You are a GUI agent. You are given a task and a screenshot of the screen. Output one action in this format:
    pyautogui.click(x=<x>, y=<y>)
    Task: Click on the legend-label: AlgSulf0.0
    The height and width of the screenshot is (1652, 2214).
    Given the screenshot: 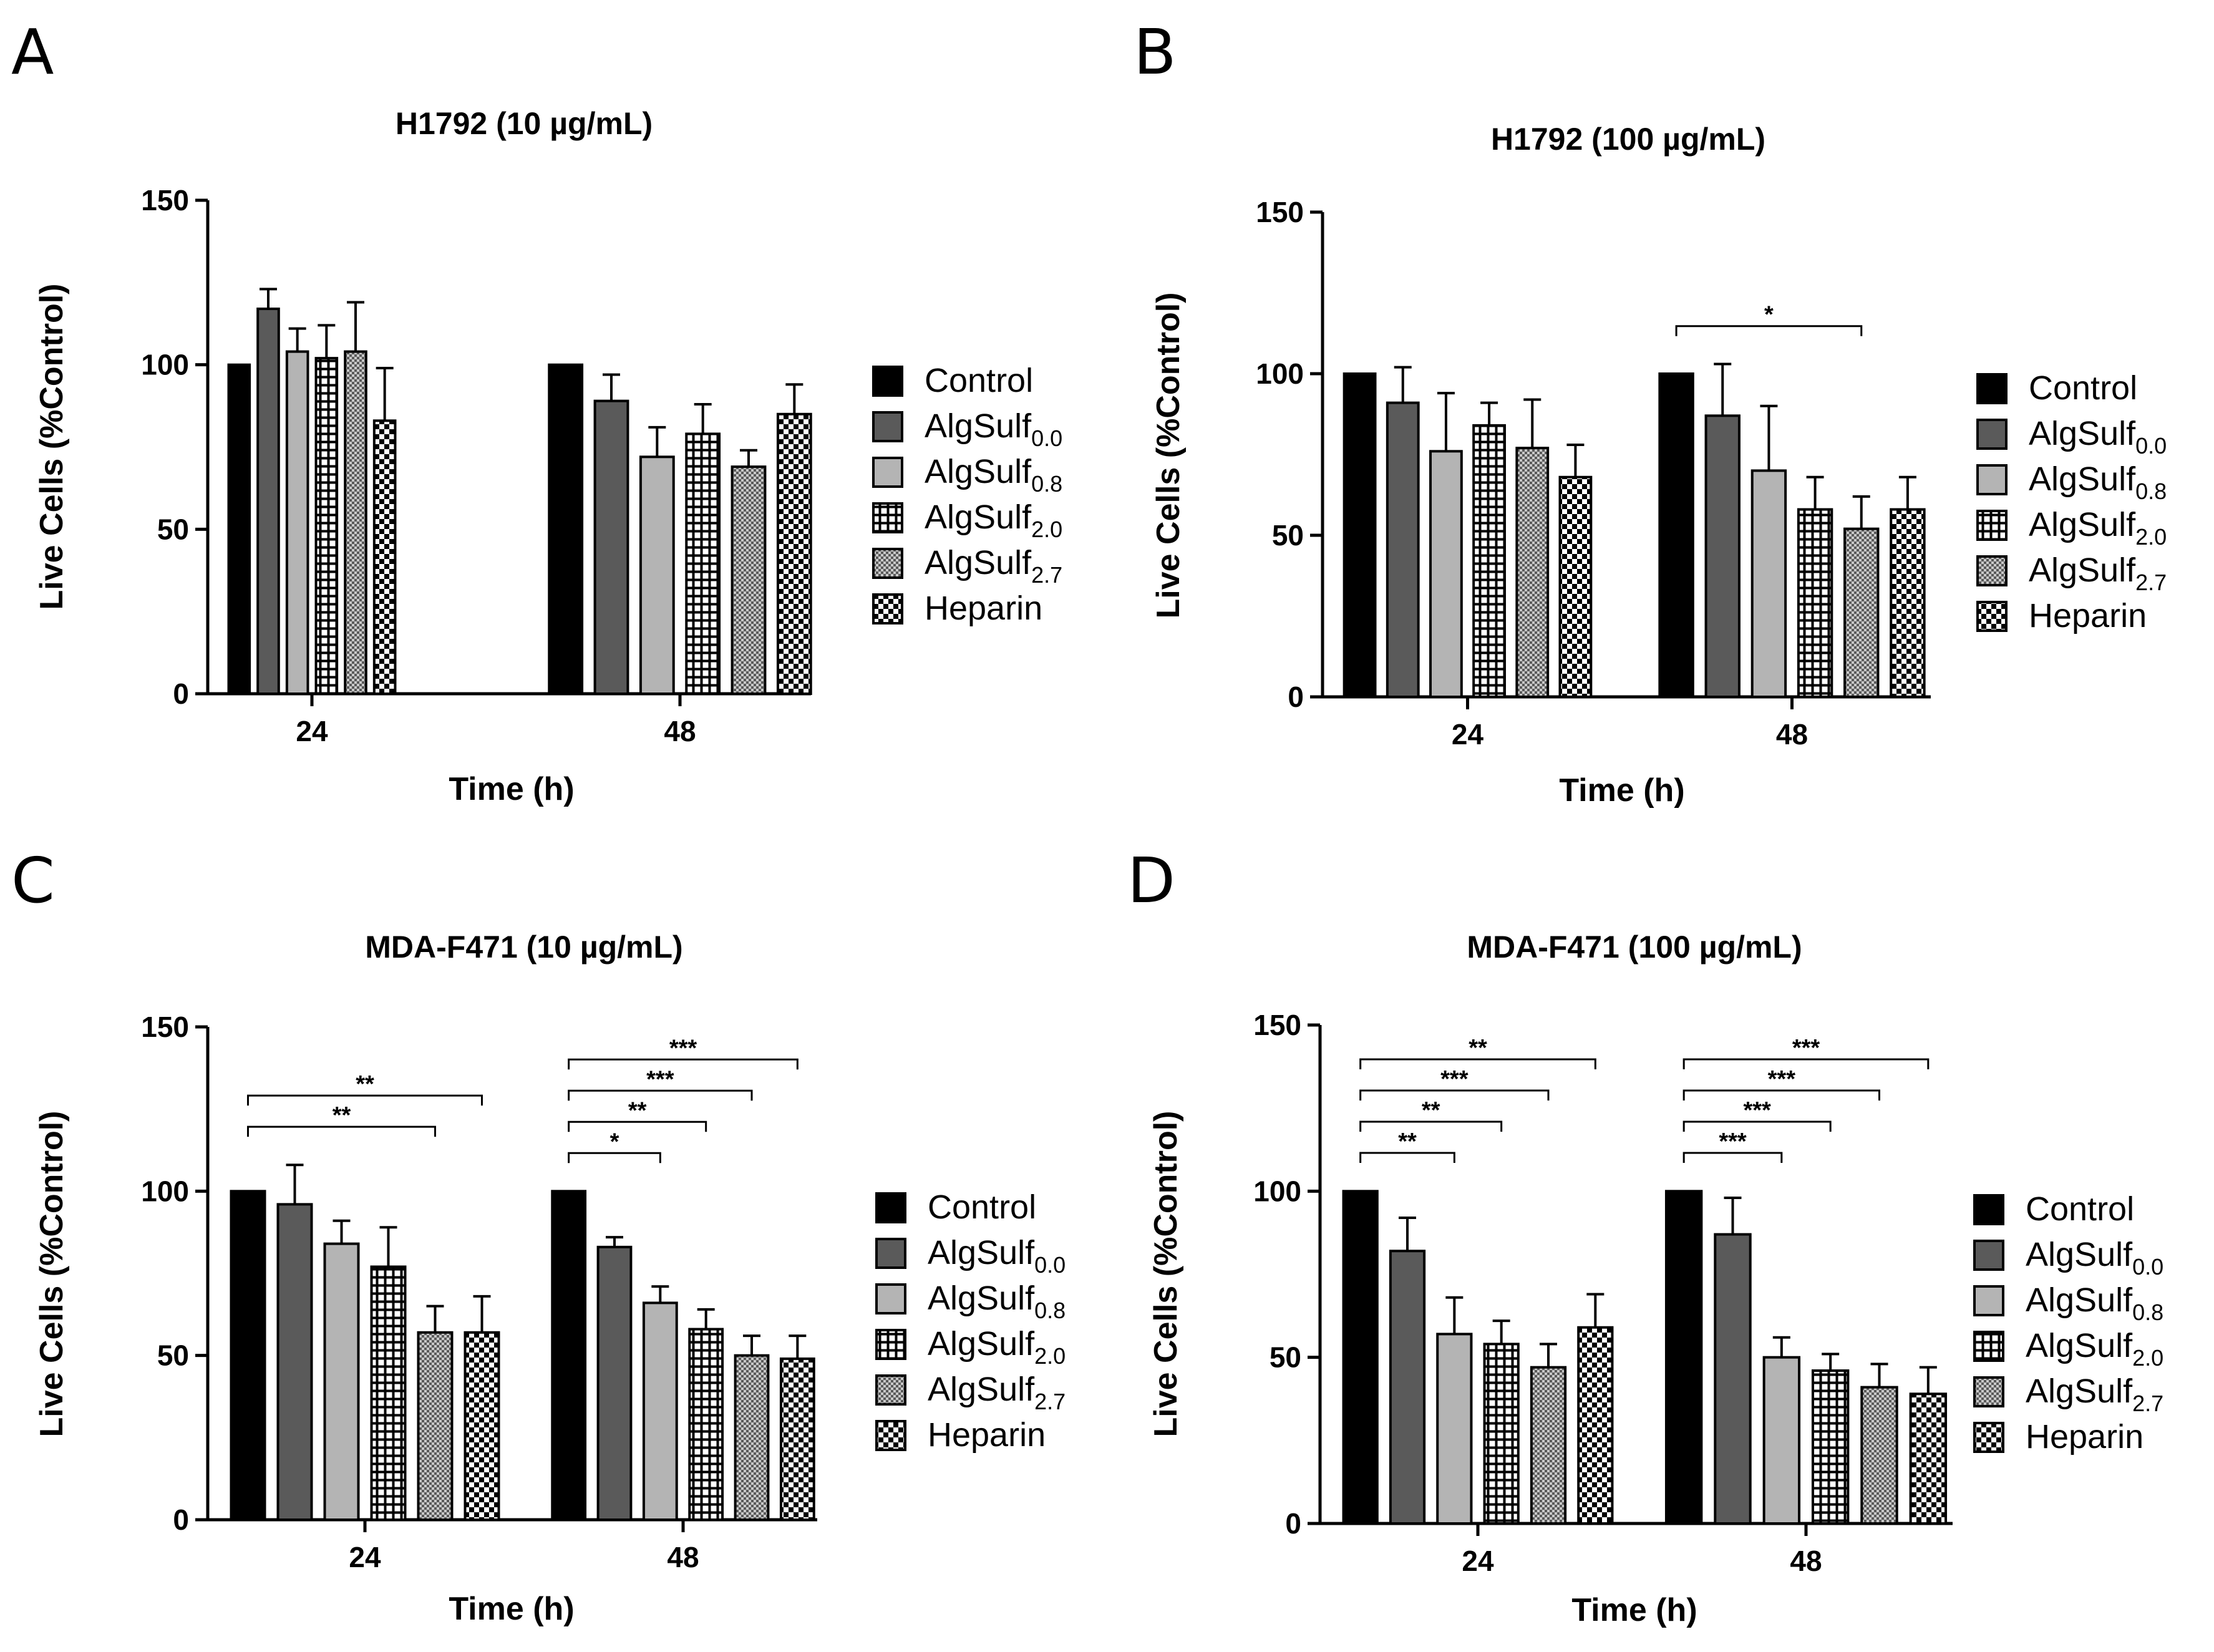 What is the action you would take?
    pyautogui.click(x=993, y=429)
    